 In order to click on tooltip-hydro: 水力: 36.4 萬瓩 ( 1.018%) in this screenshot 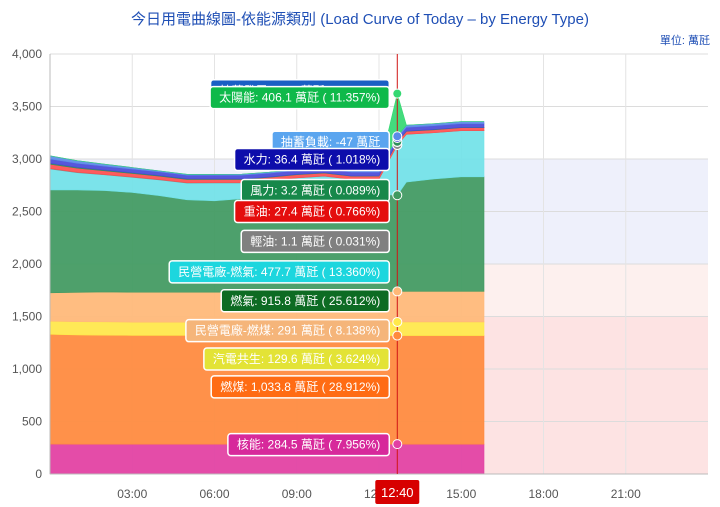, I will do `click(312, 159)`.